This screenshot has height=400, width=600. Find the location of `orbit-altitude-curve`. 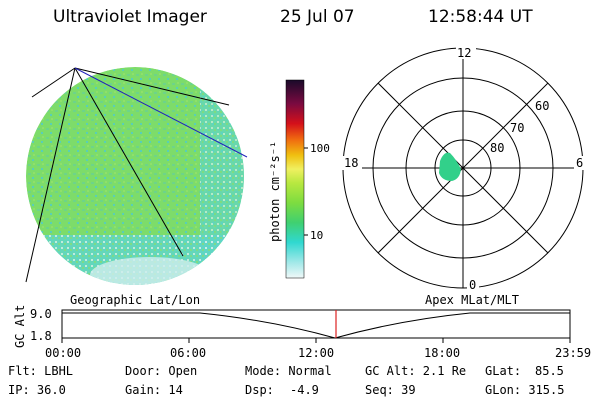

orbit-altitude-curve is located at coordinates (316, 325).